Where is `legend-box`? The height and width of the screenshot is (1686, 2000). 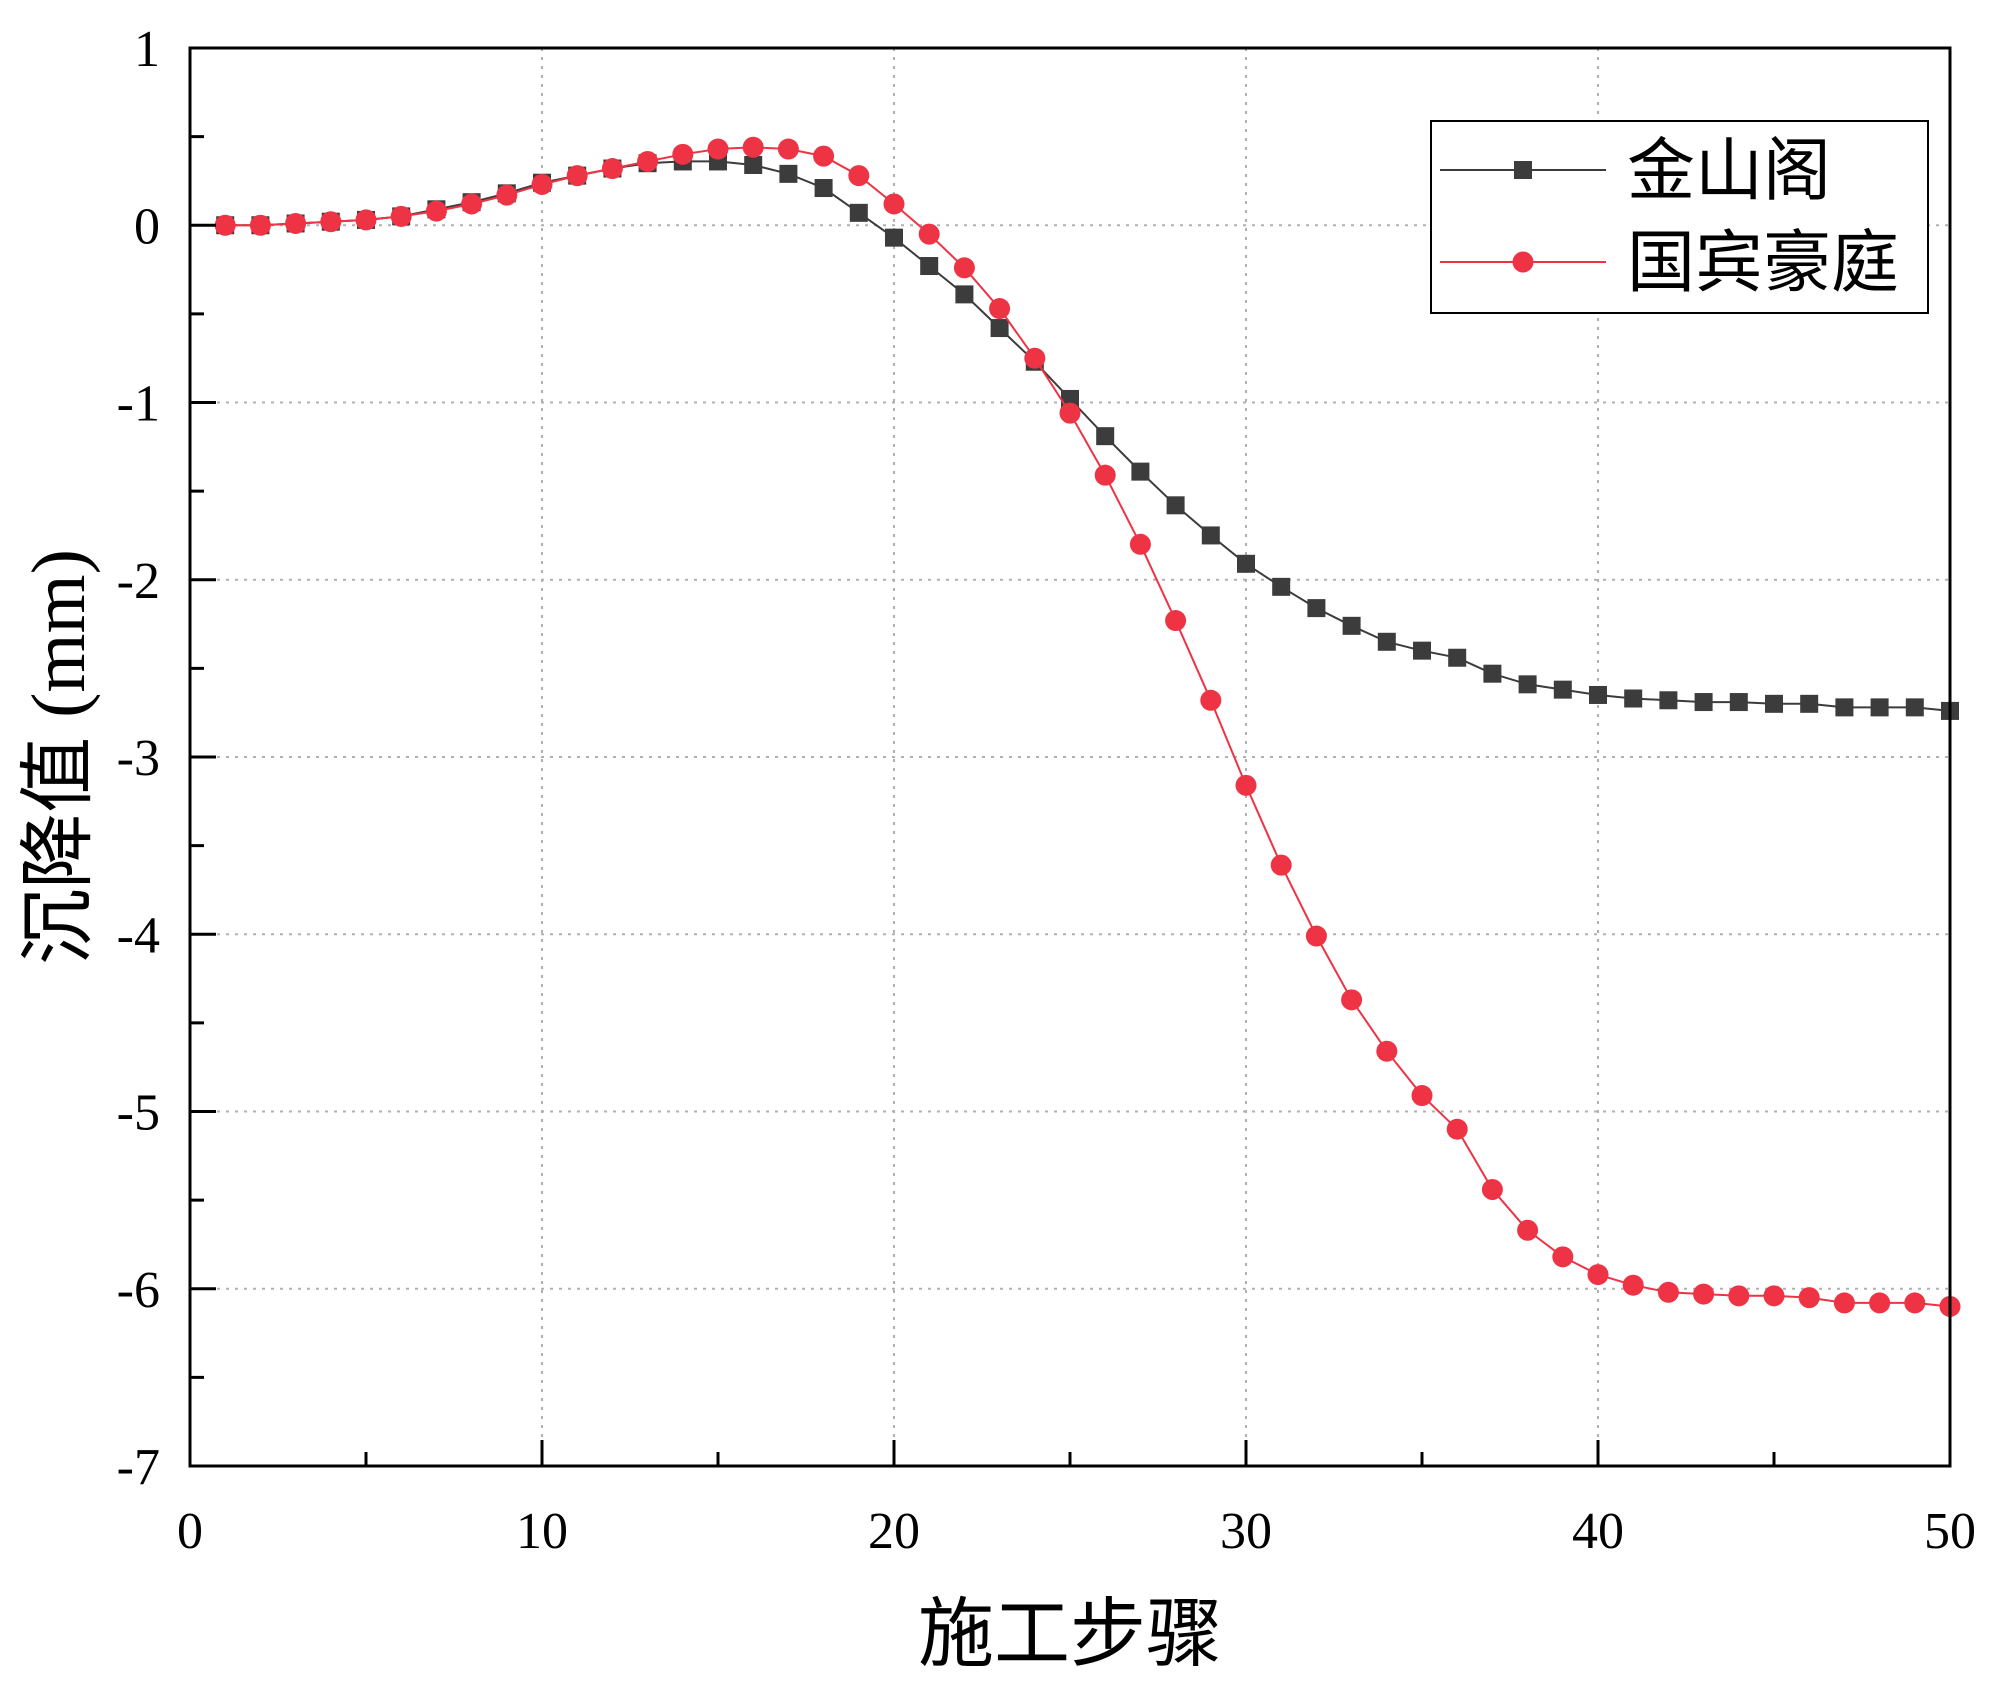 legend-box is located at coordinates (1679, 217).